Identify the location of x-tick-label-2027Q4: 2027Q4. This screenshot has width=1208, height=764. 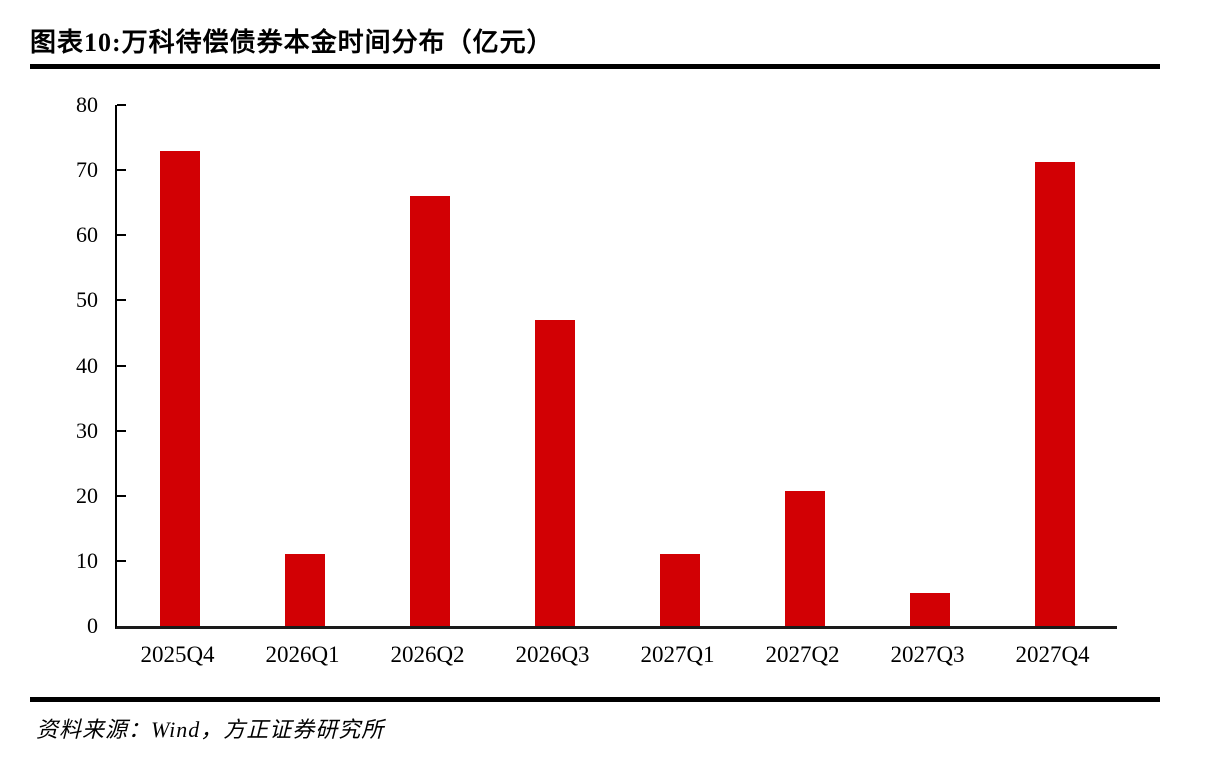
(1052, 654).